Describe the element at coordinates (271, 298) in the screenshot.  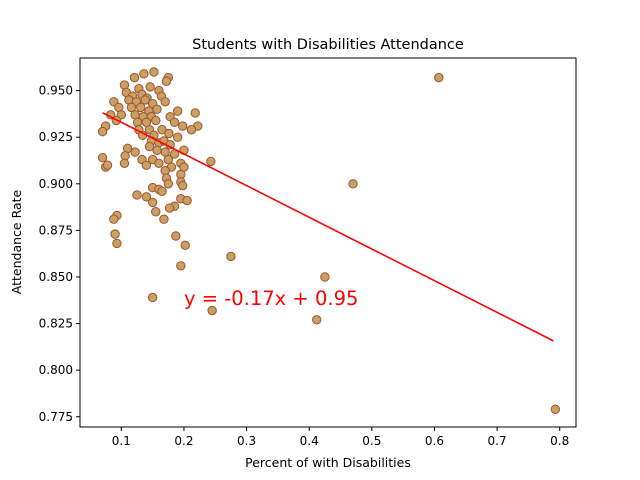
I see `regression-equation: y = -0.17x + 0.95` at that location.